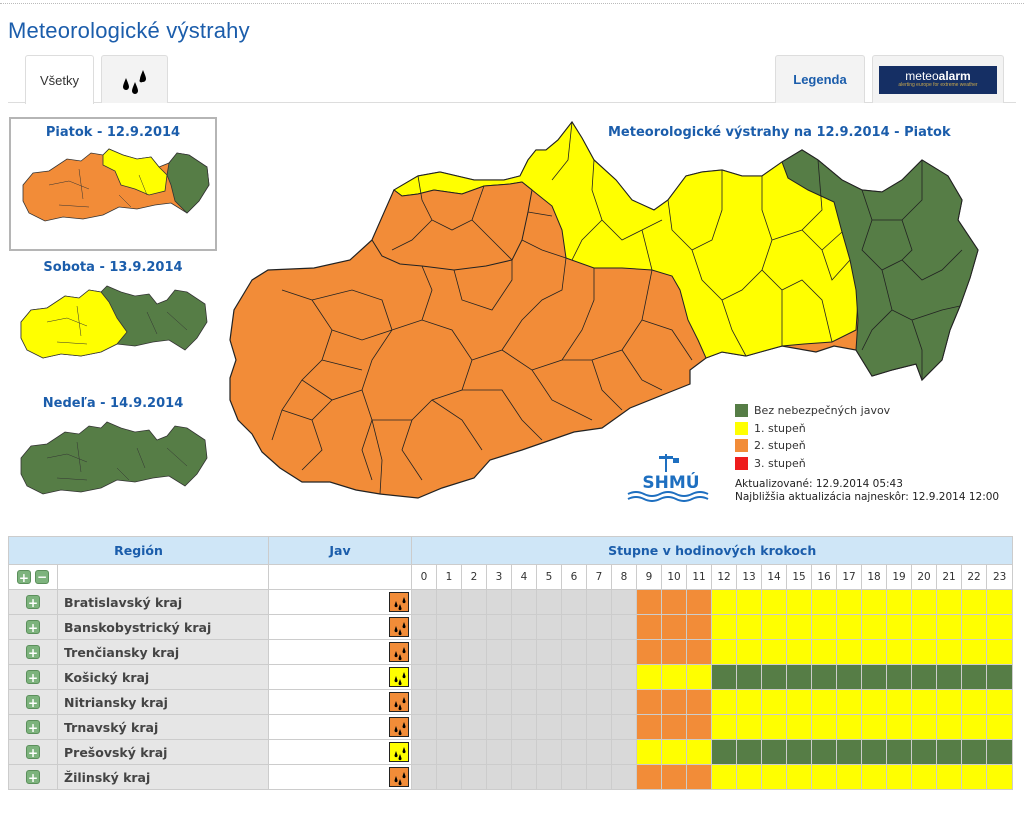  What do you see at coordinates (113, 403) in the screenshot?
I see `day-title: Nedeľa - 14.9.2014` at bounding box center [113, 403].